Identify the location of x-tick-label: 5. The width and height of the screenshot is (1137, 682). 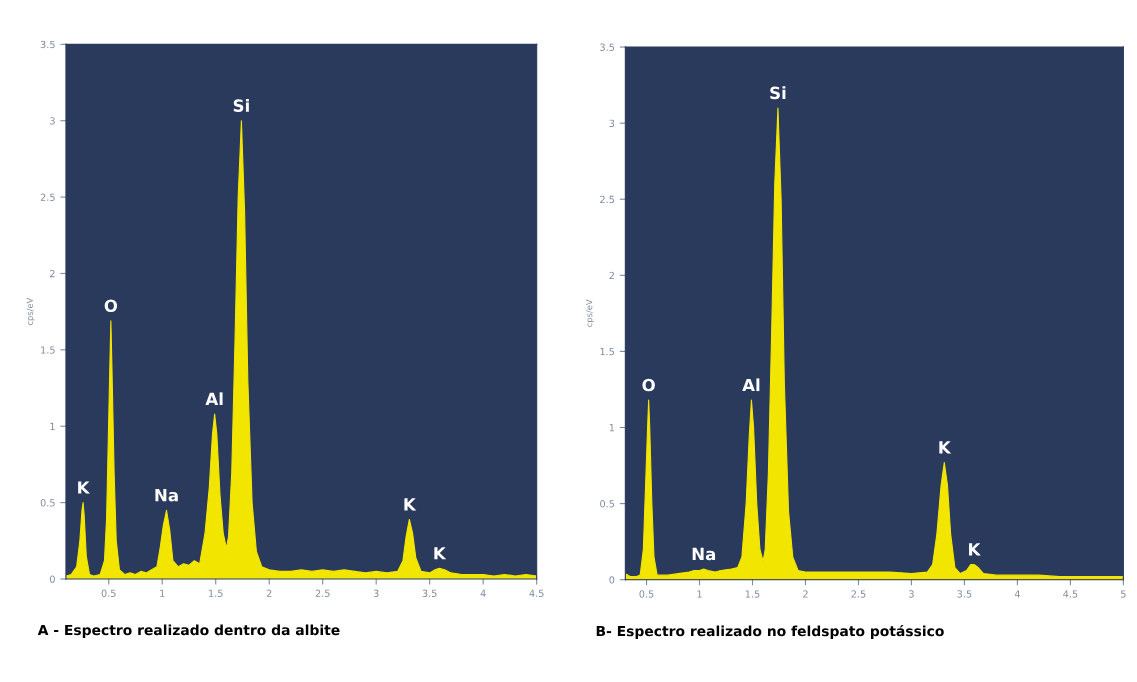
(1123, 594).